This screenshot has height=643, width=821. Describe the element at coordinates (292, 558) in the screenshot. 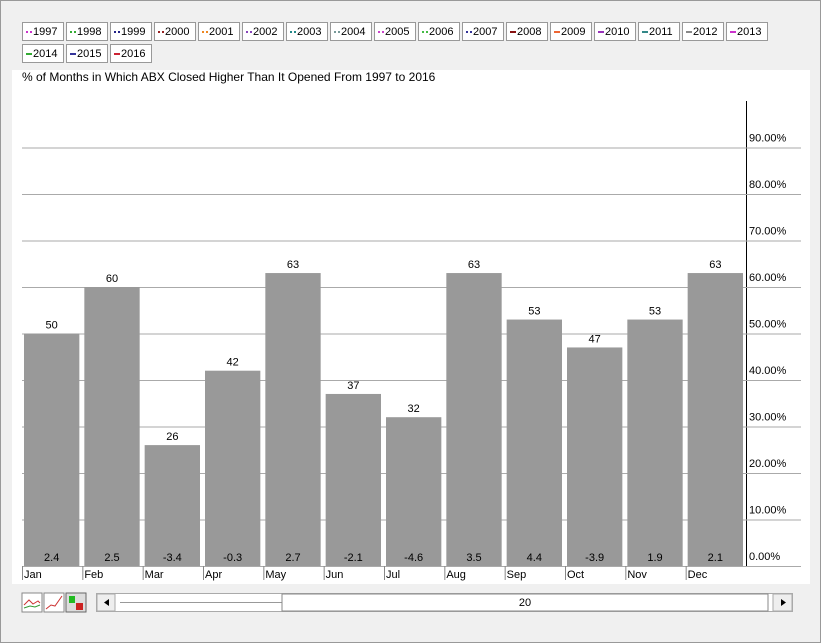

I see `inner-label: 2.7` at that location.